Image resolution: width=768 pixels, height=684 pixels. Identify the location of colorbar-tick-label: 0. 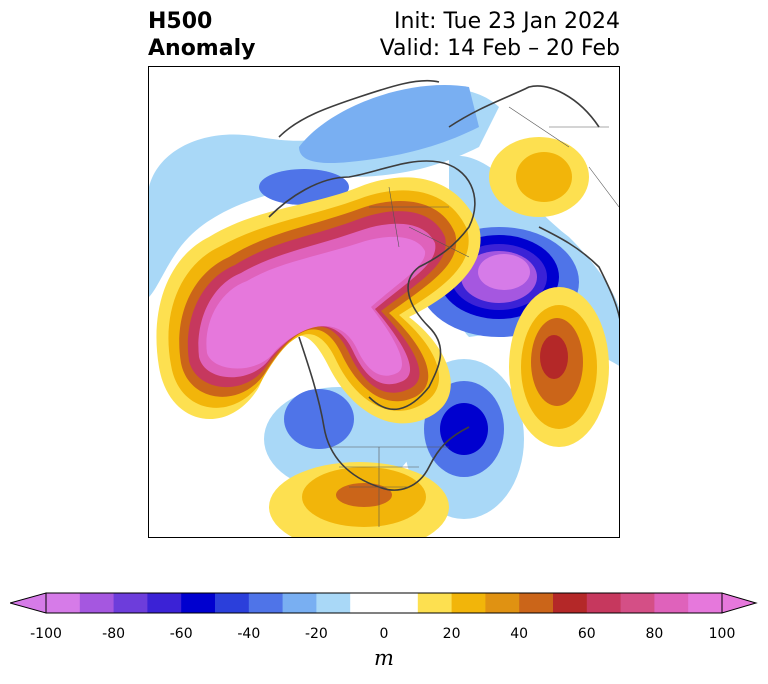
(384, 634).